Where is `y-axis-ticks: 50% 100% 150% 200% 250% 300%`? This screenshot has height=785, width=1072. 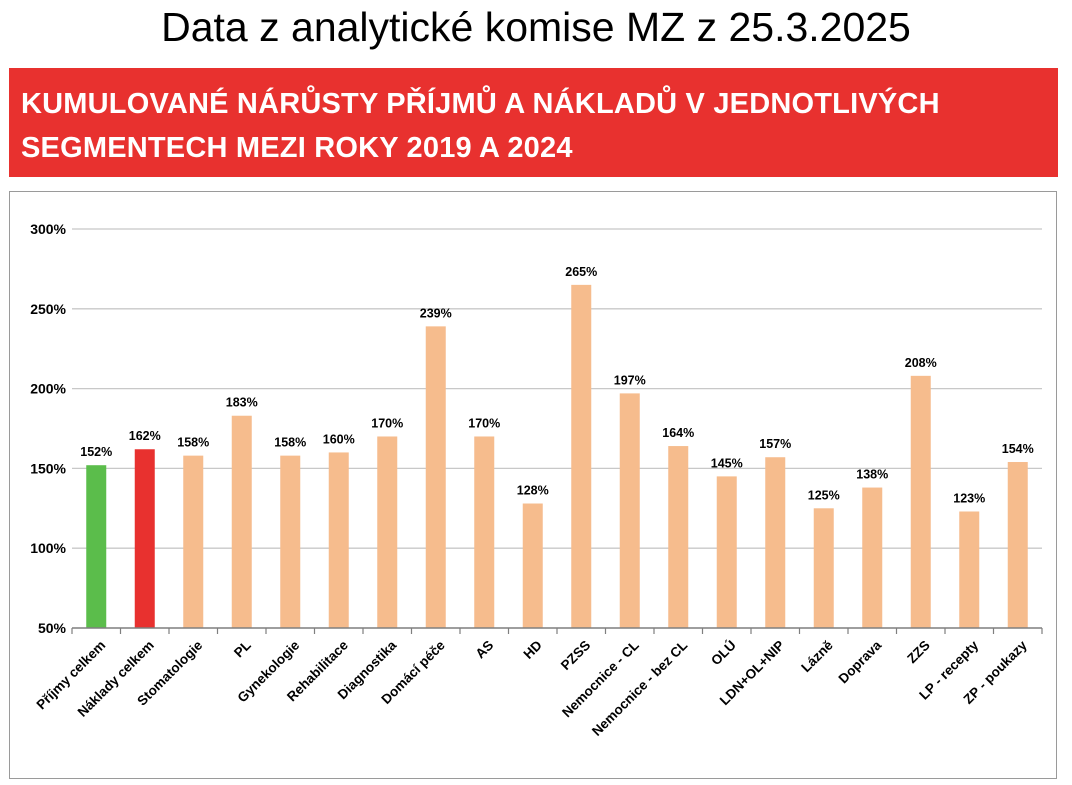
y-axis-ticks: 50% 100% 150% 200% 250% 300% is located at coordinates (48, 428).